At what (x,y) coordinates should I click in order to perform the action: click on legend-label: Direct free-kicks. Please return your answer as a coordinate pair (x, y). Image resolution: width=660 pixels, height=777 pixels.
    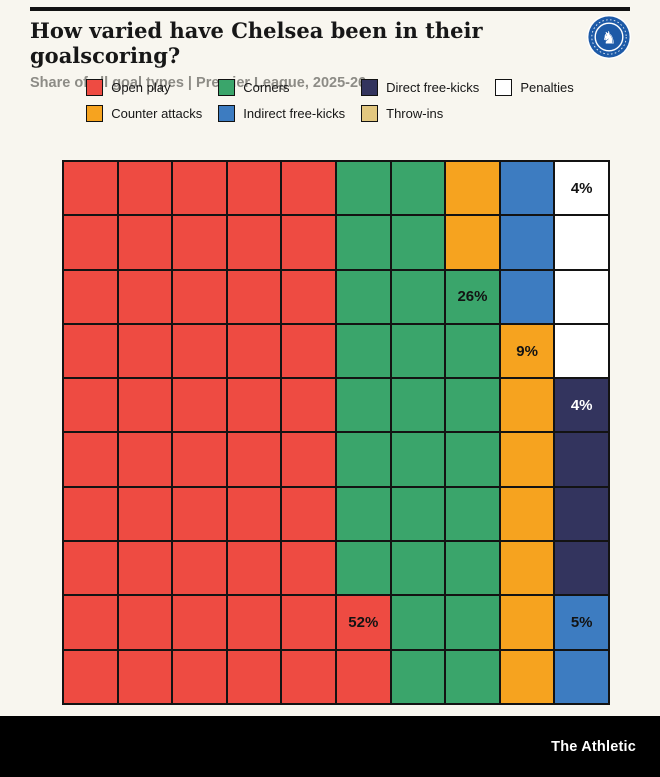
    Looking at the image, I should click on (433, 87).